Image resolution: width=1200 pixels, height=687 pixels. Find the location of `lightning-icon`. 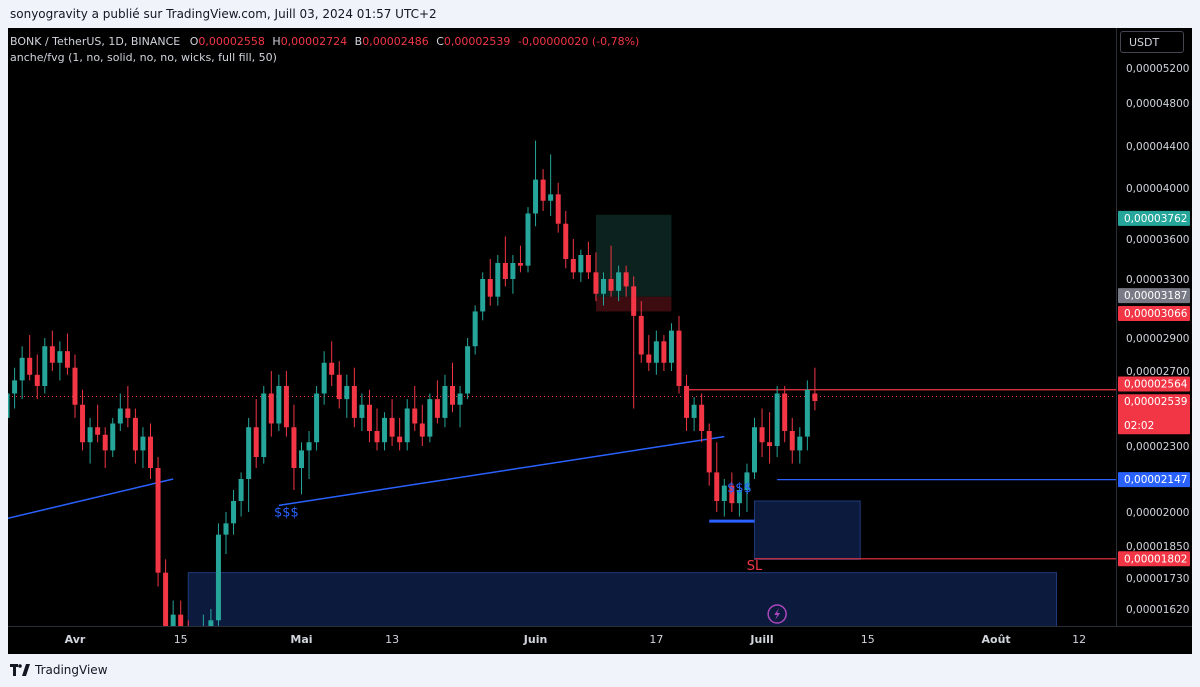

lightning-icon is located at coordinates (777, 614).